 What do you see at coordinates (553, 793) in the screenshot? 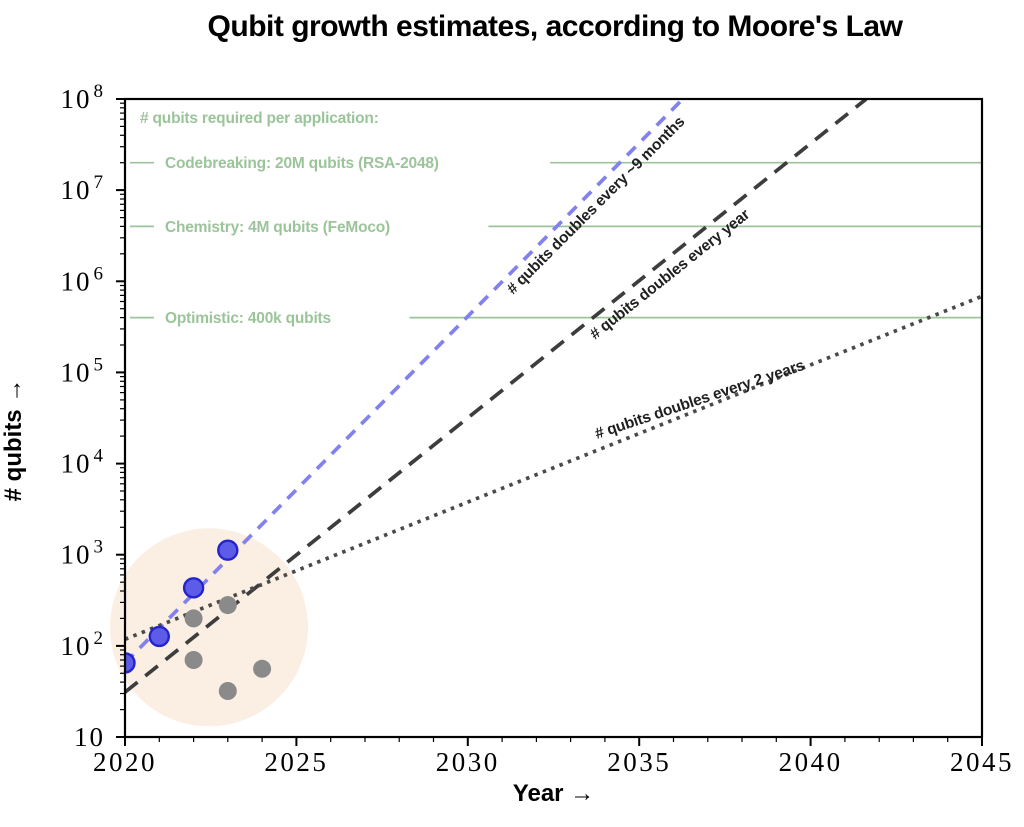
I see `x-axis-label: Year →` at bounding box center [553, 793].